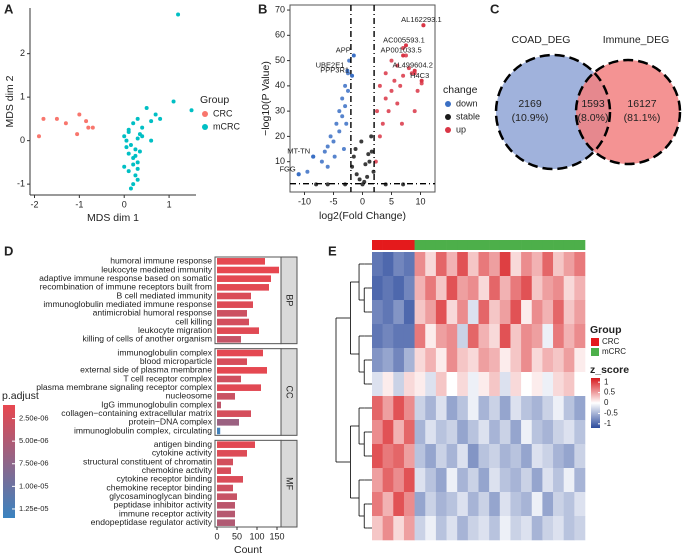 This screenshot has width=685, height=557. Describe the element at coordinates (266, 98) in the screenshot. I see `y-axis-label: −log10(P Value)` at that location.